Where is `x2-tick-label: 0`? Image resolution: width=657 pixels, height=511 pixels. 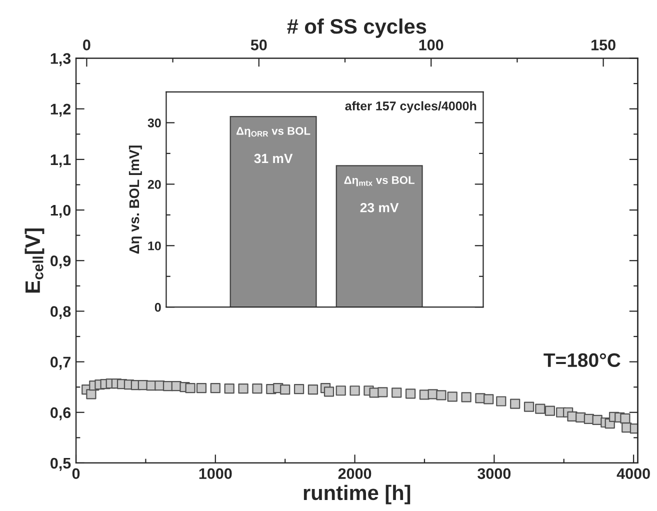
x2-tick-label: 0 is located at coordinates (86, 45).